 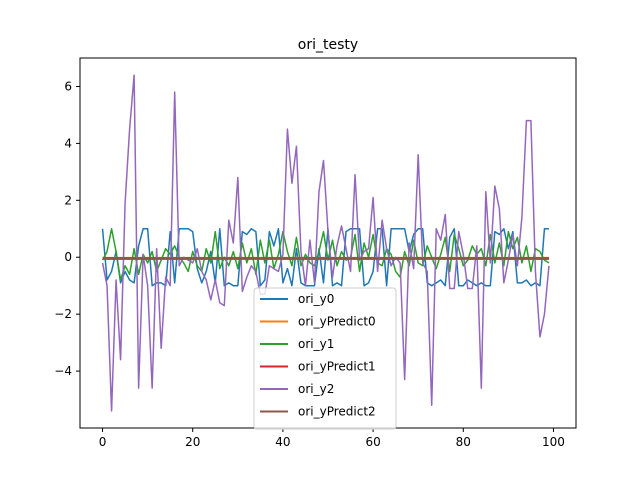 What do you see at coordinates (316, 389) in the screenshot?
I see `legend-entry: ori_y2` at bounding box center [316, 389].